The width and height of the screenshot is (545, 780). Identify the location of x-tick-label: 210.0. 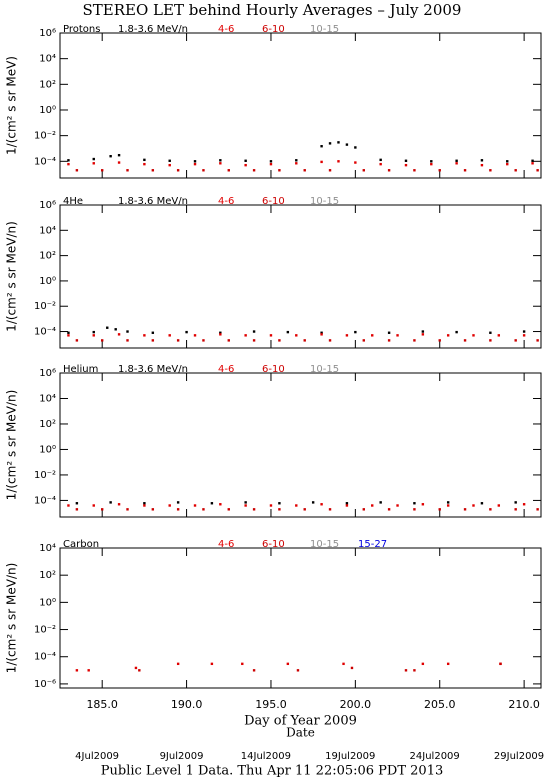
(524, 704).